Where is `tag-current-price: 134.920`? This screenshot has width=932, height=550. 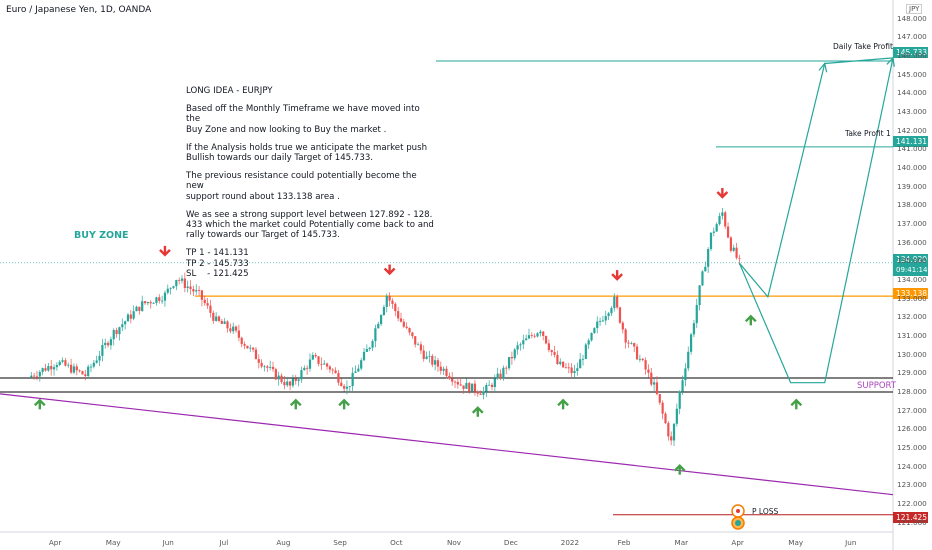
tag-current-price: 134.920 is located at coordinates (910, 259).